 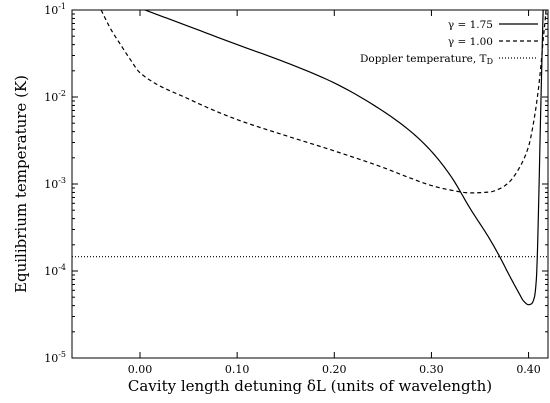 What do you see at coordinates (431, 369) in the screenshot?
I see `x-tick-label: 0.30` at bounding box center [431, 369].